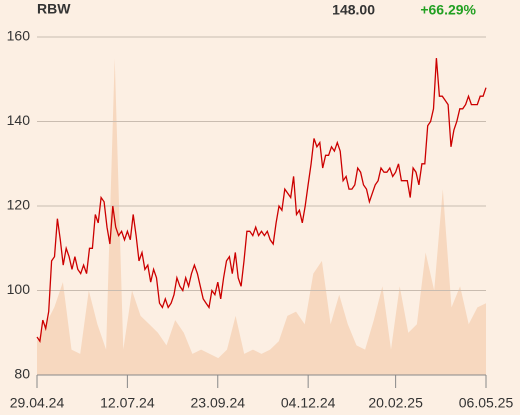 The image size is (520, 415). I want to click on y-tick-label: 160, so click(19, 36).